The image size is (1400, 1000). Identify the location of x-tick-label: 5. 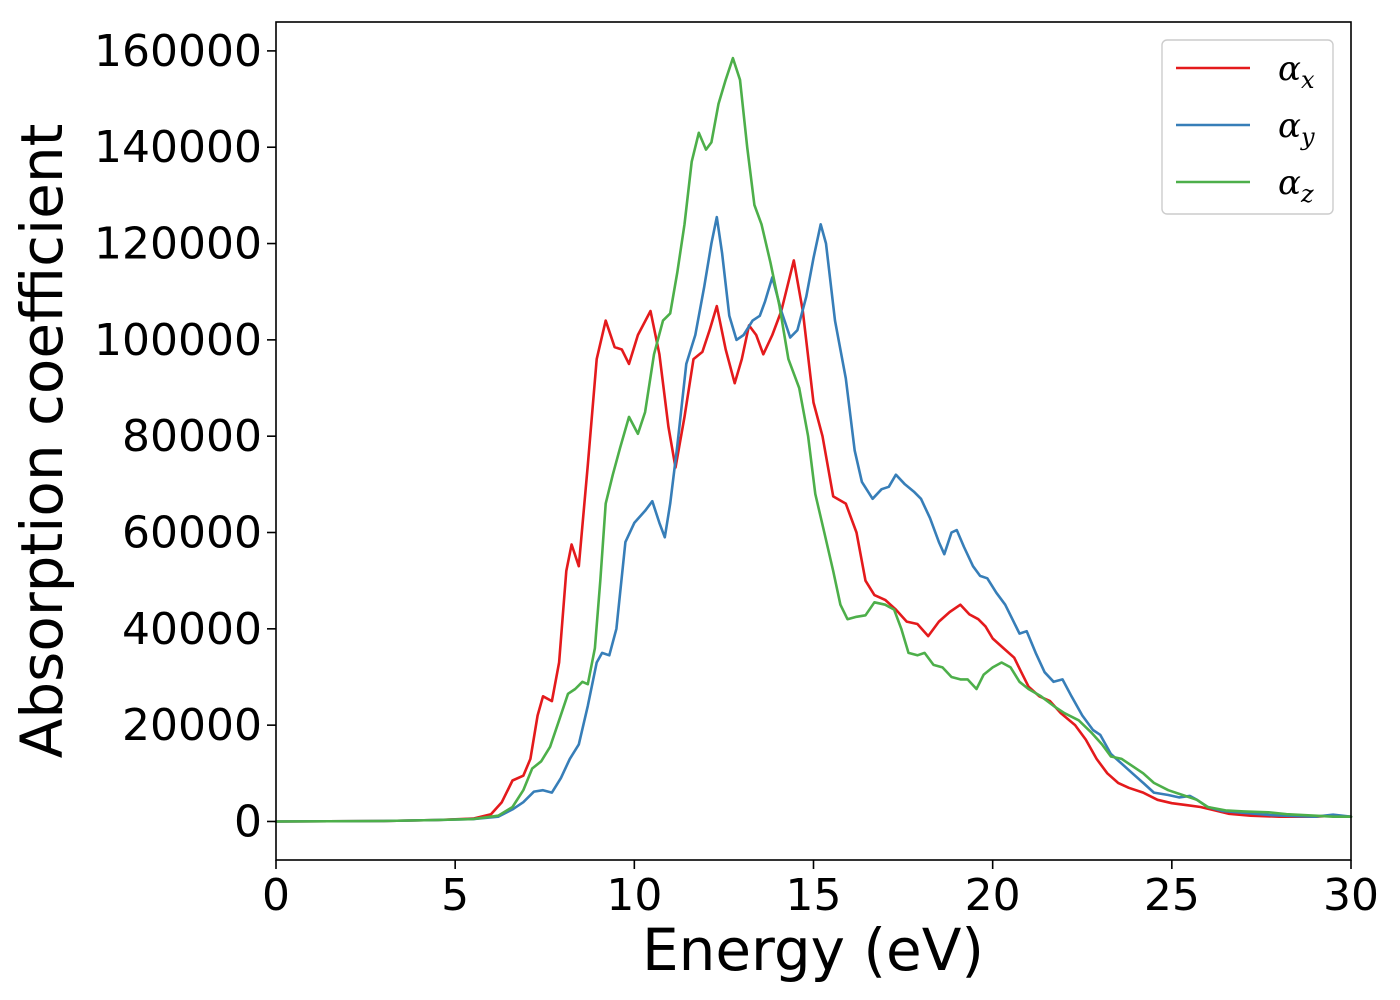
(455, 895).